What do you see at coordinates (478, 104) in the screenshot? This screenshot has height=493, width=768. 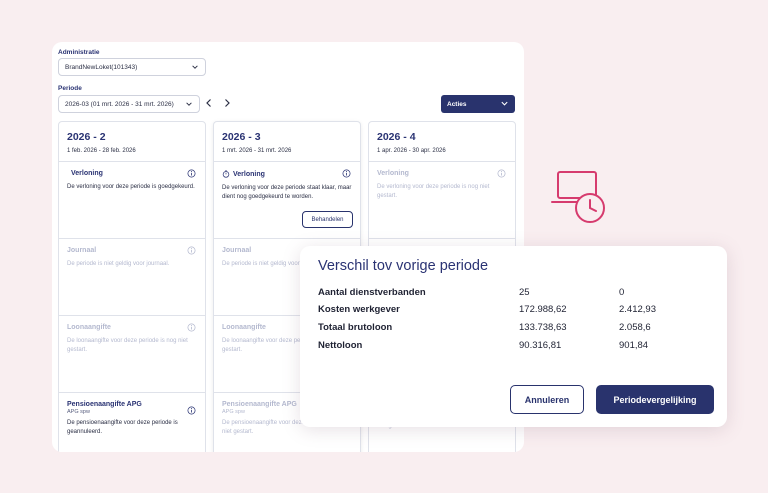 I see `acties-dropdown-button: Acties` at bounding box center [478, 104].